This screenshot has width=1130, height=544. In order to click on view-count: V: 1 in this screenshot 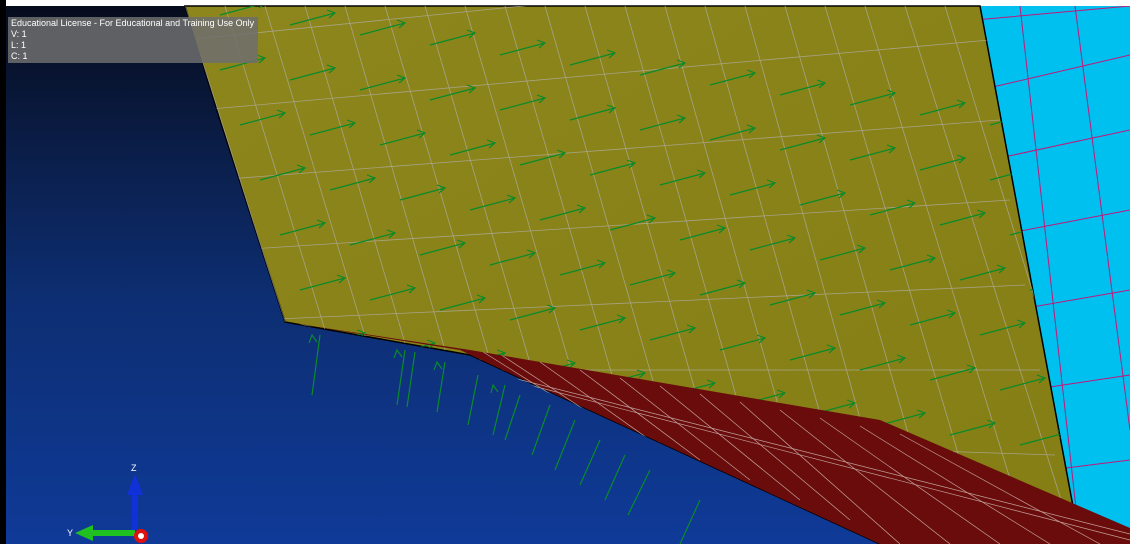, I will do `click(19, 34)`.